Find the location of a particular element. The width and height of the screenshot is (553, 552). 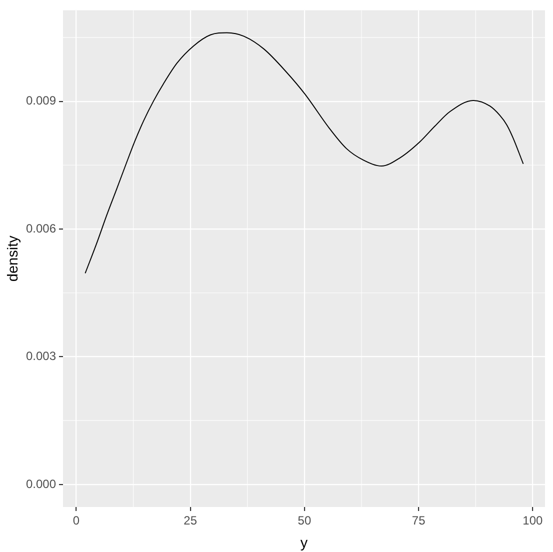

y-tick-label: 0.006 is located at coordinates (41, 228).